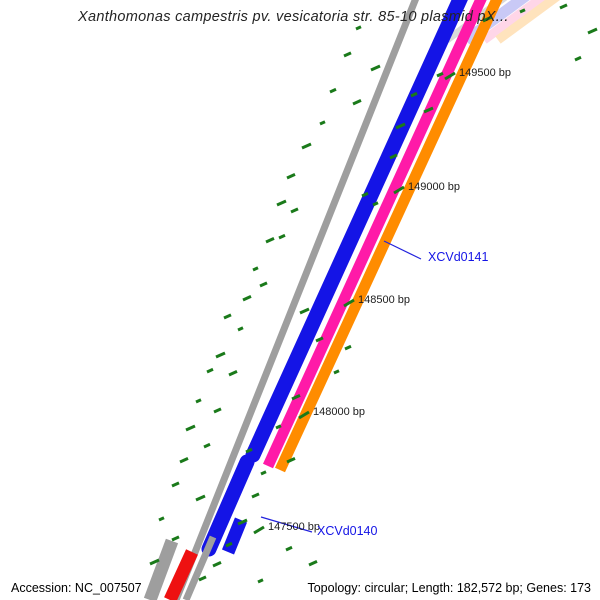 This screenshot has height=600, width=600. What do you see at coordinates (476, 21) in the screenshot?
I see `faded-backbone-track` at bounding box center [476, 21].